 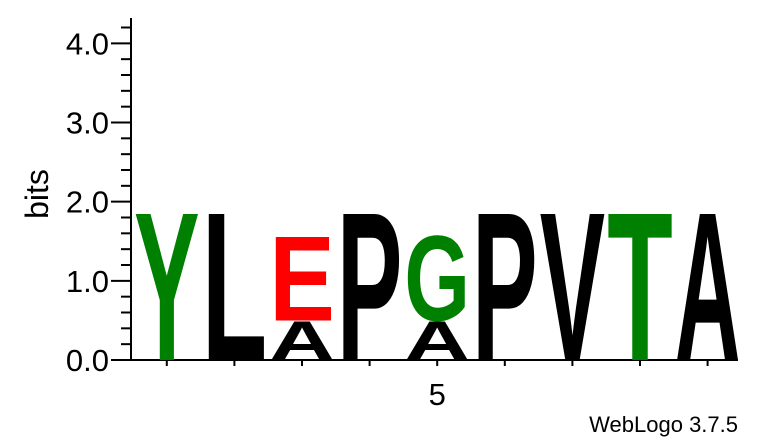 What do you see at coordinates (370, 287) in the screenshot?
I see `logo-letter-p-pos4: P` at bounding box center [370, 287].